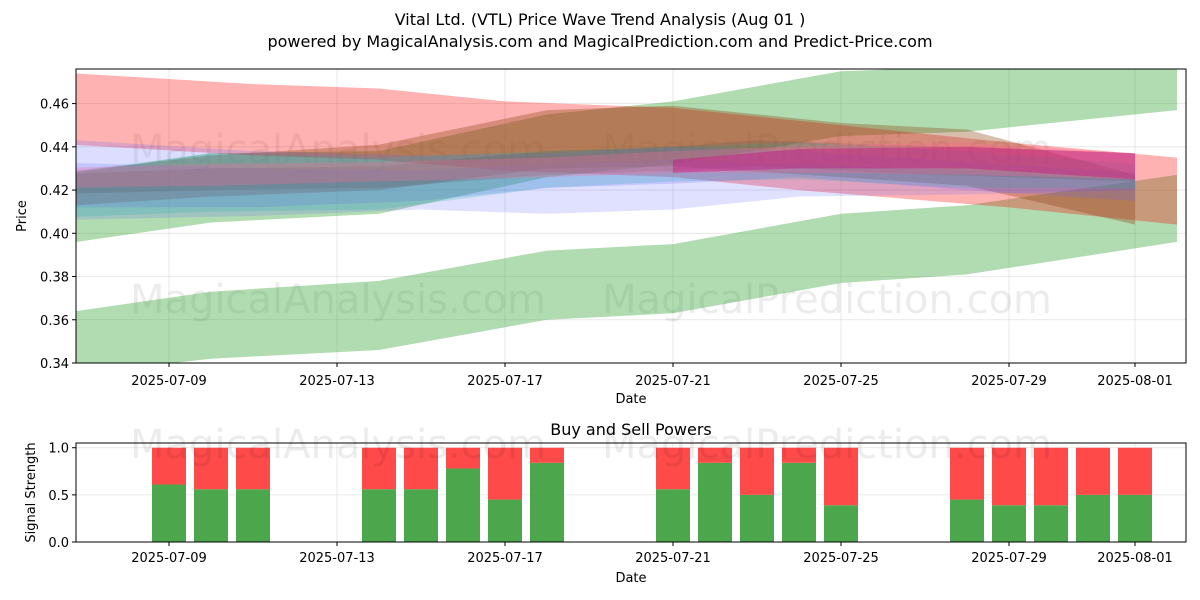 Image resolution: width=1200 pixels, height=600 pixels. What do you see at coordinates (58, 496) in the screenshot?
I see `bars-y-tick-label: 0.5` at bounding box center [58, 496].